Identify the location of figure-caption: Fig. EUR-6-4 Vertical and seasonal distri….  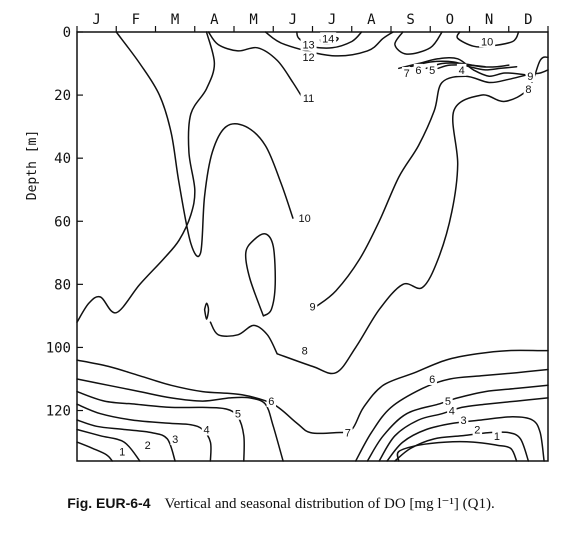
(281, 503).